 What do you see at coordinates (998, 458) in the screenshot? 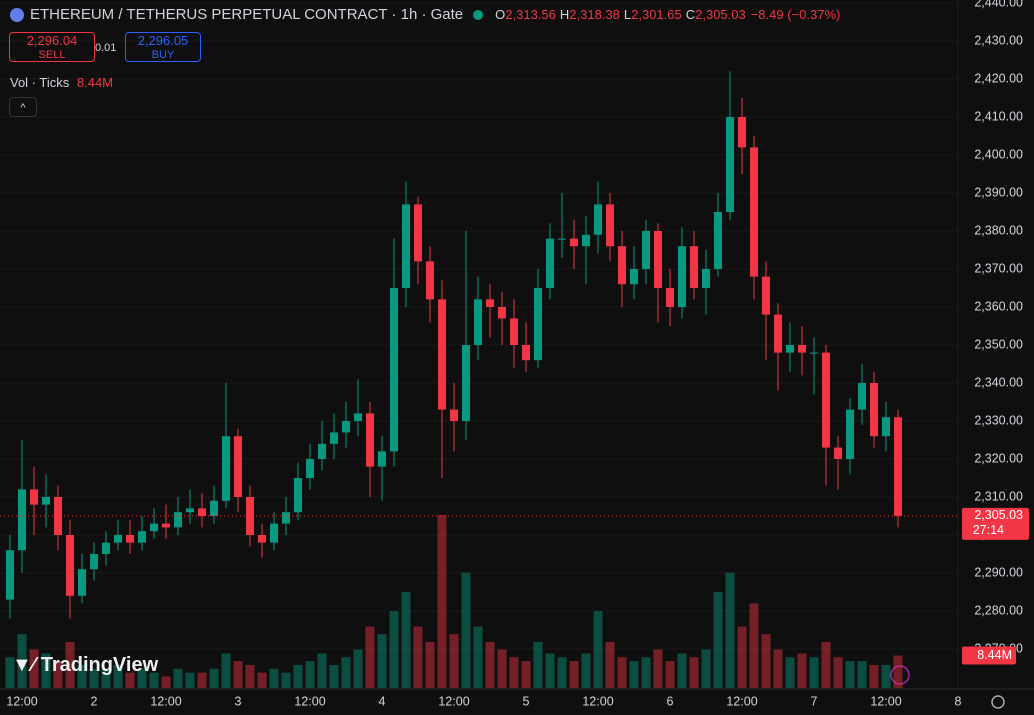
I see `y-tick-label: 2,320.00` at bounding box center [998, 458].